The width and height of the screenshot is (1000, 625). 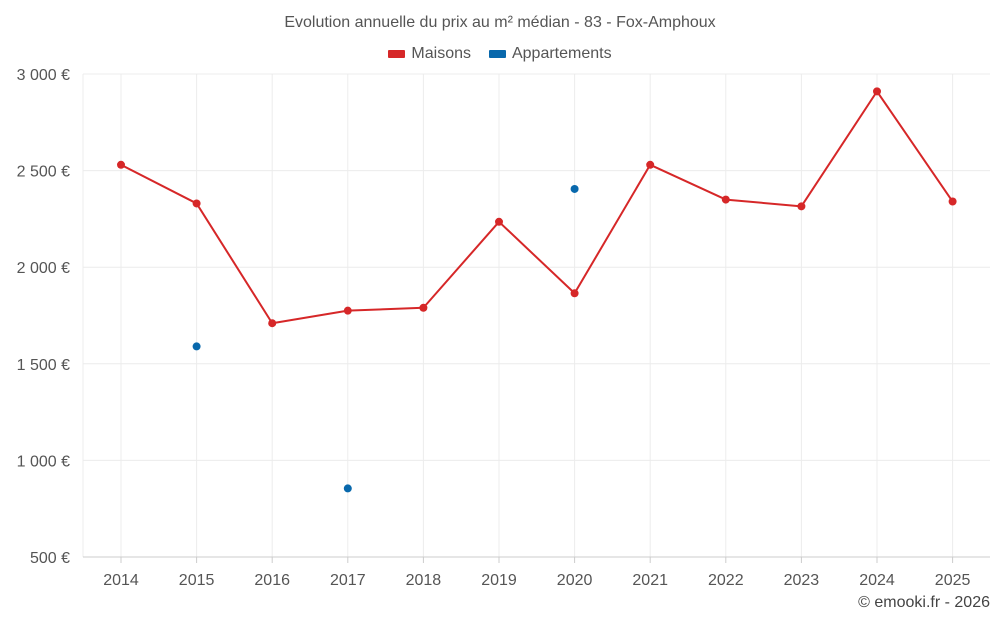 What do you see at coordinates (575, 580) in the screenshot?
I see `x-tick-label: 2020` at bounding box center [575, 580].